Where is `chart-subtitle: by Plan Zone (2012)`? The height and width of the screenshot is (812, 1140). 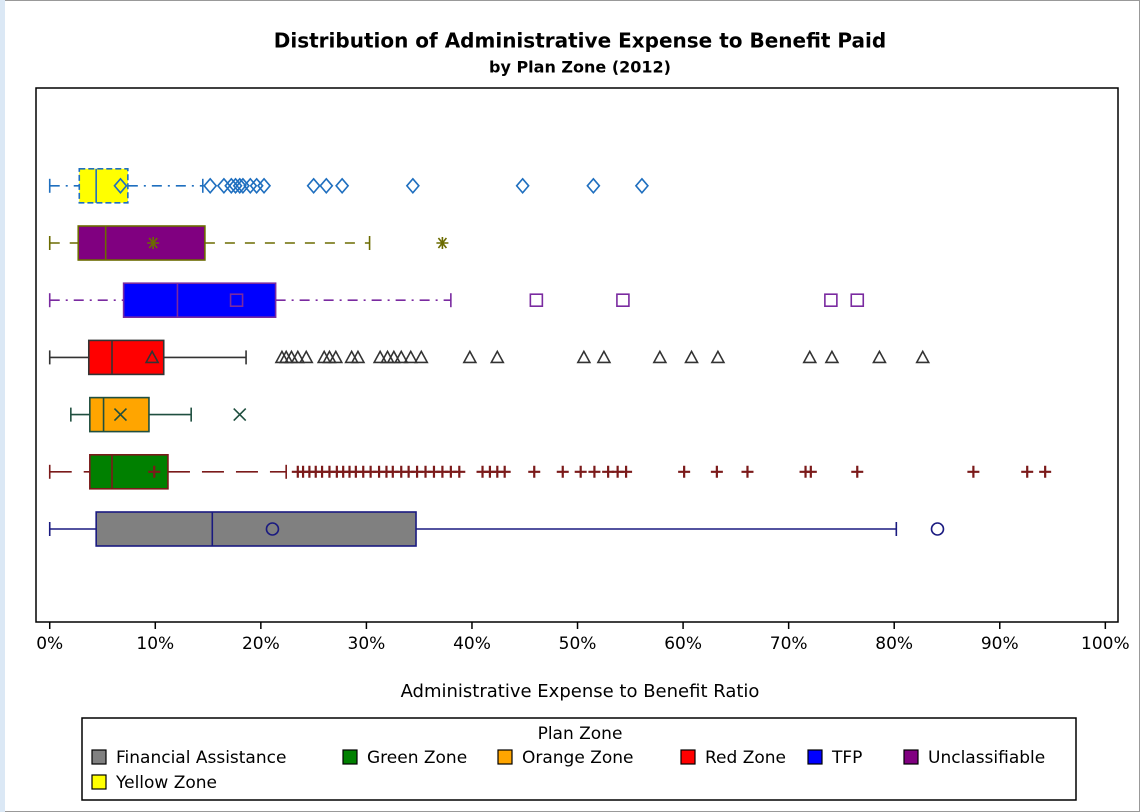 chart-subtitle: by Plan Zone (2012) is located at coordinates (580, 67).